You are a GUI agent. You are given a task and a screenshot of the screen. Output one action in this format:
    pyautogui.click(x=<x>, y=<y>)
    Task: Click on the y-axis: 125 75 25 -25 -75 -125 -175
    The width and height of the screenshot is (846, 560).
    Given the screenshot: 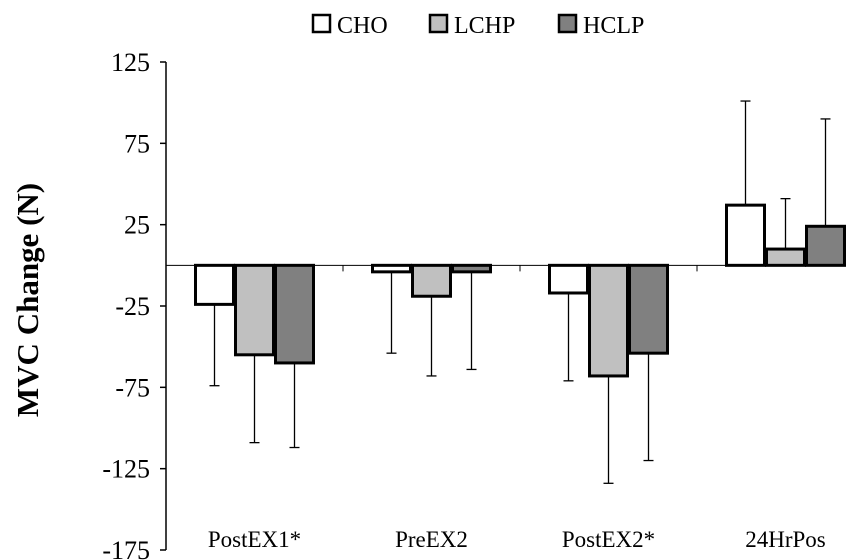 What is the action you would take?
    pyautogui.click(x=134, y=304)
    